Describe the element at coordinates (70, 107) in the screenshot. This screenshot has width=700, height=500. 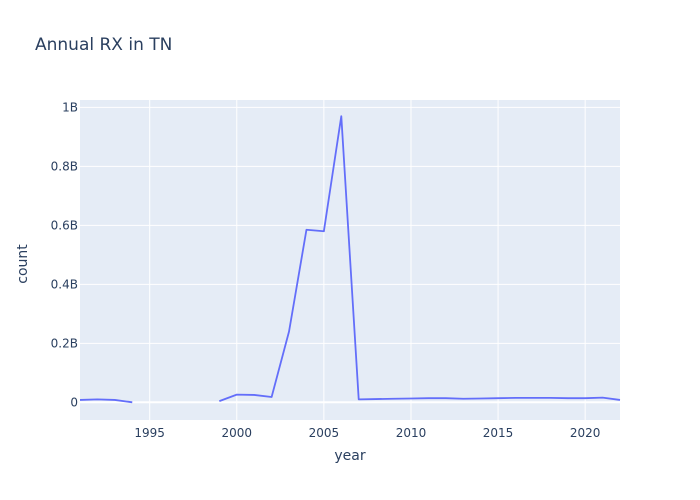
I see `y-tick-label: 1B` at that location.